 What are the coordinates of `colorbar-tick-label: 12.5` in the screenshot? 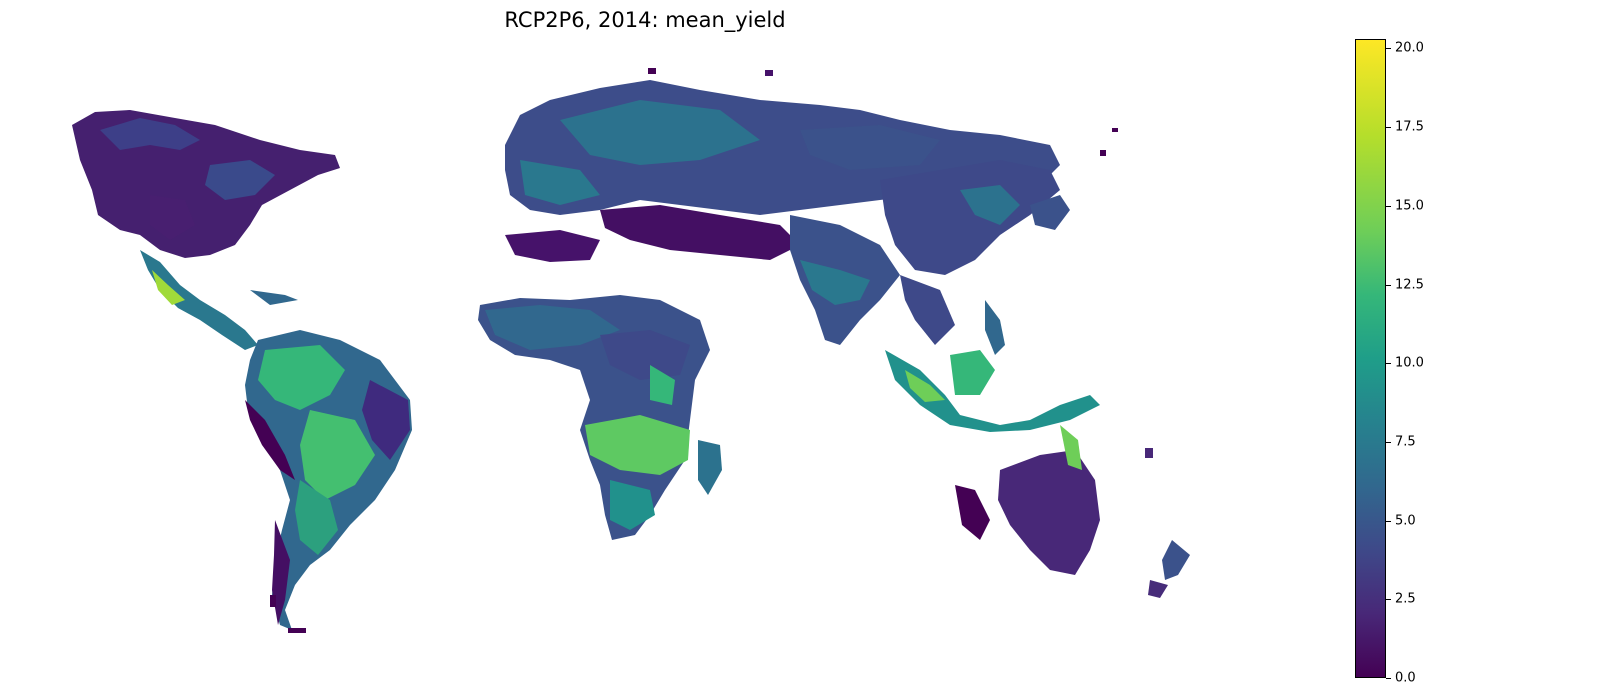 It's located at (1409, 285).